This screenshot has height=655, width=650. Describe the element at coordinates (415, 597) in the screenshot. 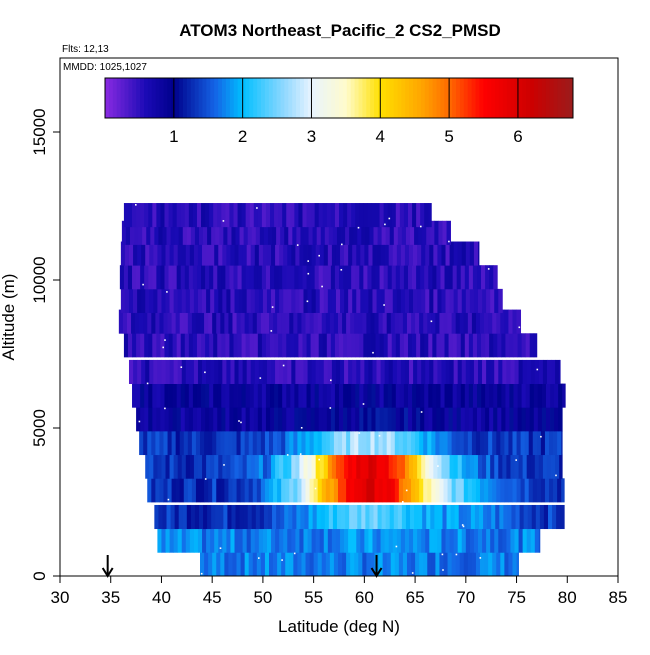

I see `x-tick-label: 65` at that location.